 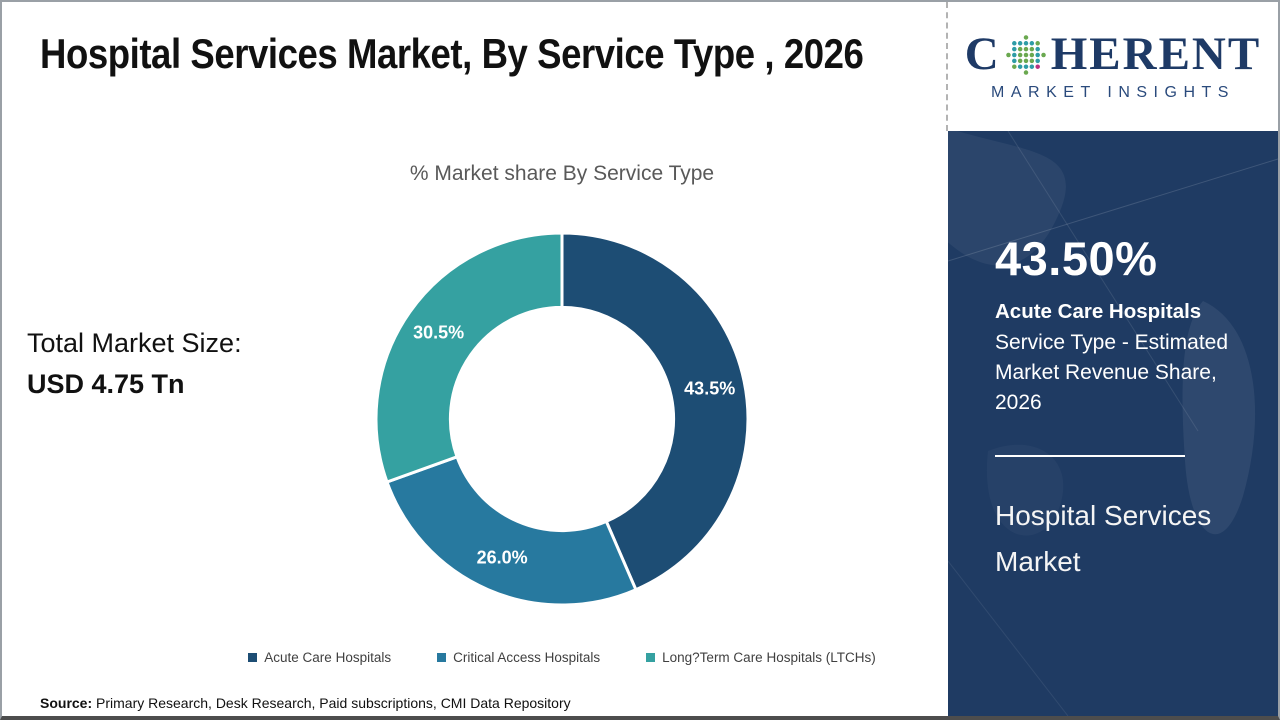 What do you see at coordinates (562, 173) in the screenshot?
I see `chart-title: % Market share By Service Type` at bounding box center [562, 173].